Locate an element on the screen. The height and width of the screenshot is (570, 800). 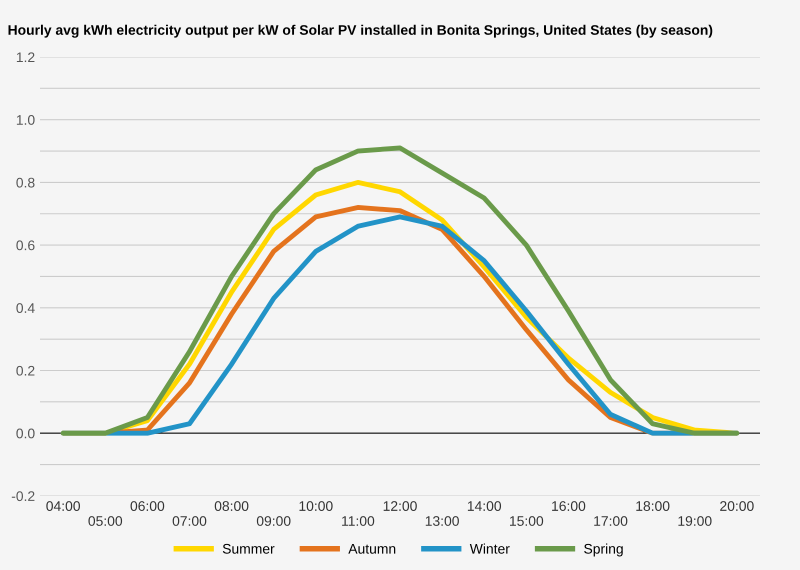
y-tick-label: 0.8 is located at coordinates (25, 183).